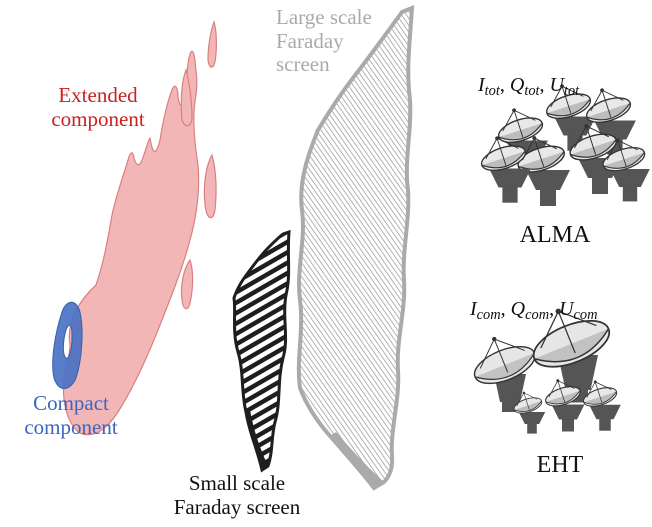  What do you see at coordinates (542, 85) in the screenshot?
I see `alma-sep2: ,` at bounding box center [542, 85].